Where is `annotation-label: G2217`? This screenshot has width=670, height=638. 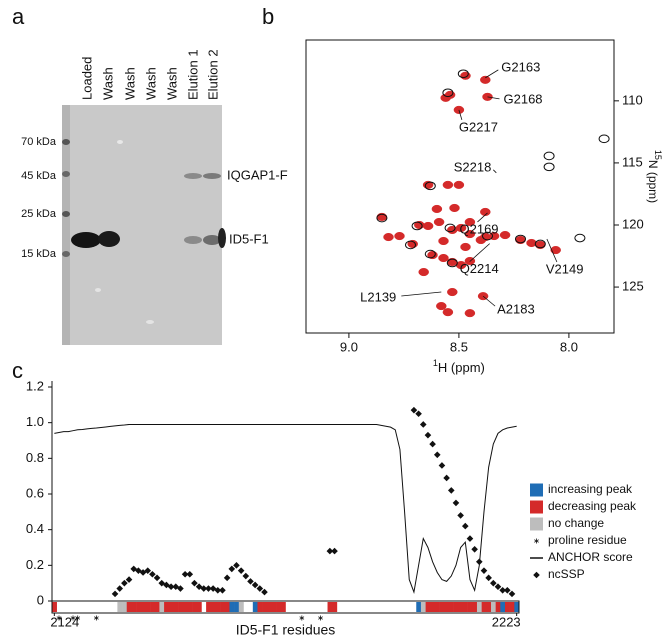 annotation-label: G2217 is located at coordinates (478, 126).